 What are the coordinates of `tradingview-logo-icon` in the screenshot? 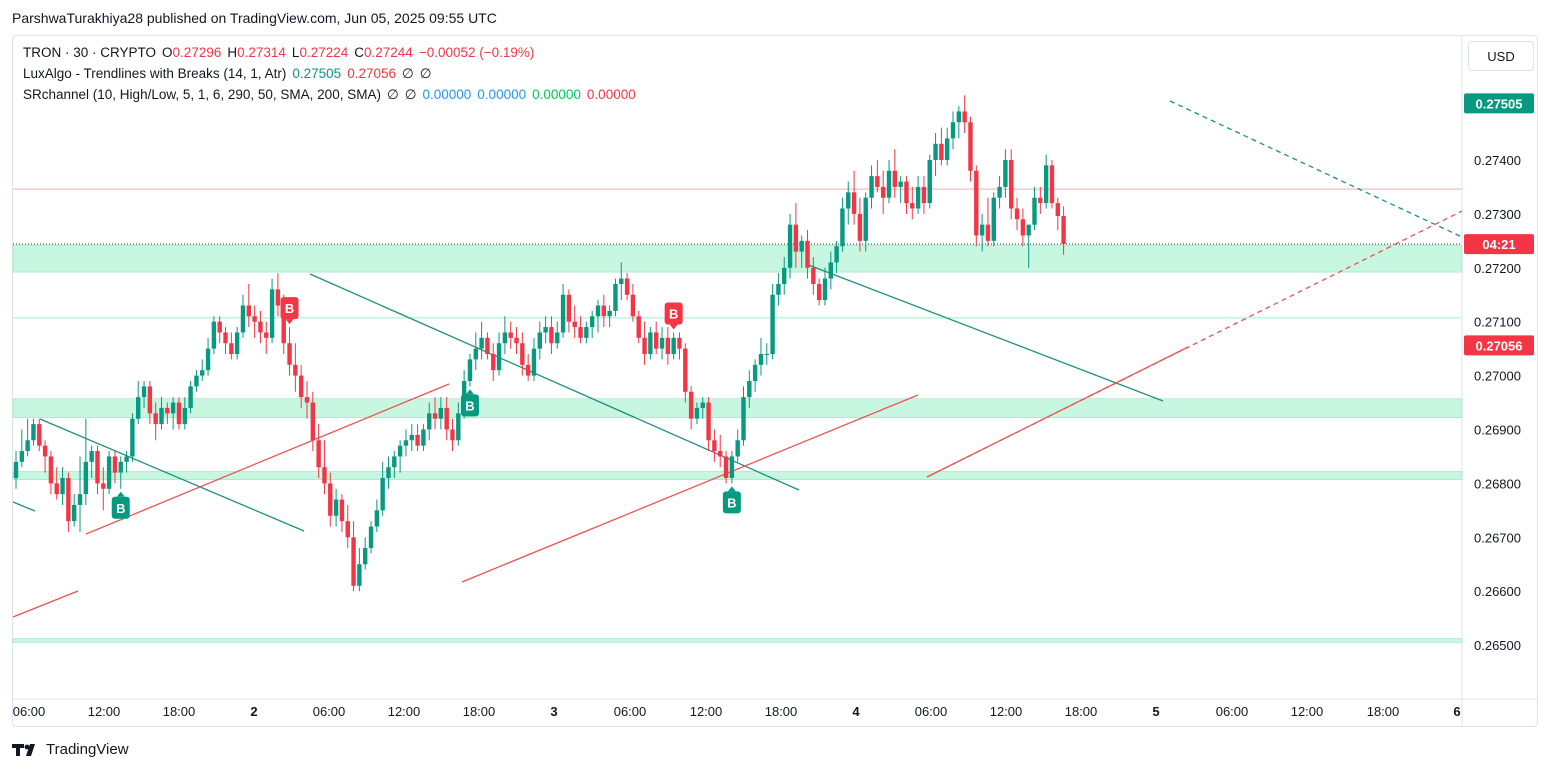 It's located at (23, 749).